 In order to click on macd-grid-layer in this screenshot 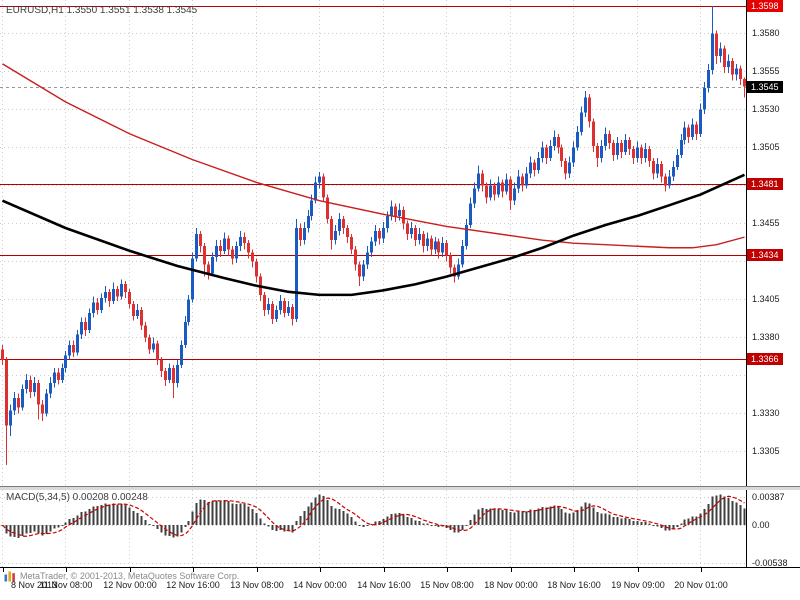, I will do `click(373, 528)`.